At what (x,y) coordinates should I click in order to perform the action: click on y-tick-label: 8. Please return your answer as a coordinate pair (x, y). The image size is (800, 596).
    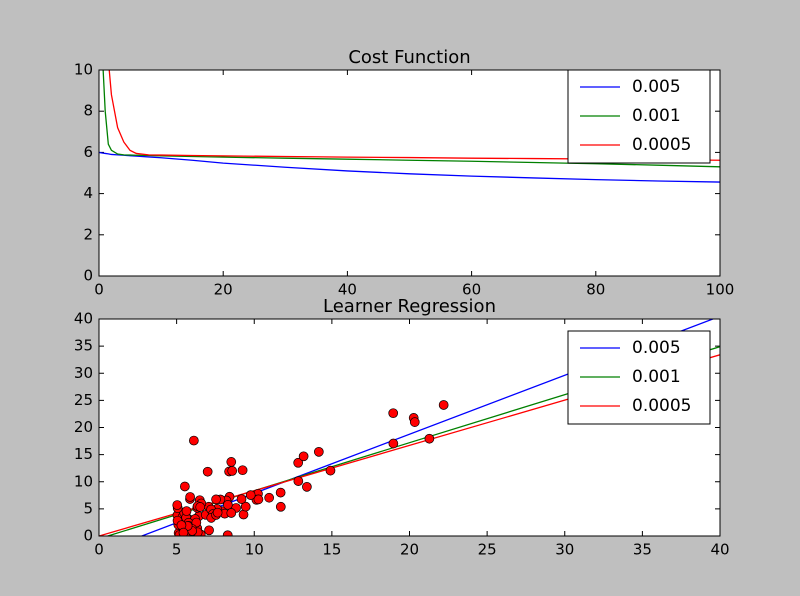
    Looking at the image, I should click on (88, 111).